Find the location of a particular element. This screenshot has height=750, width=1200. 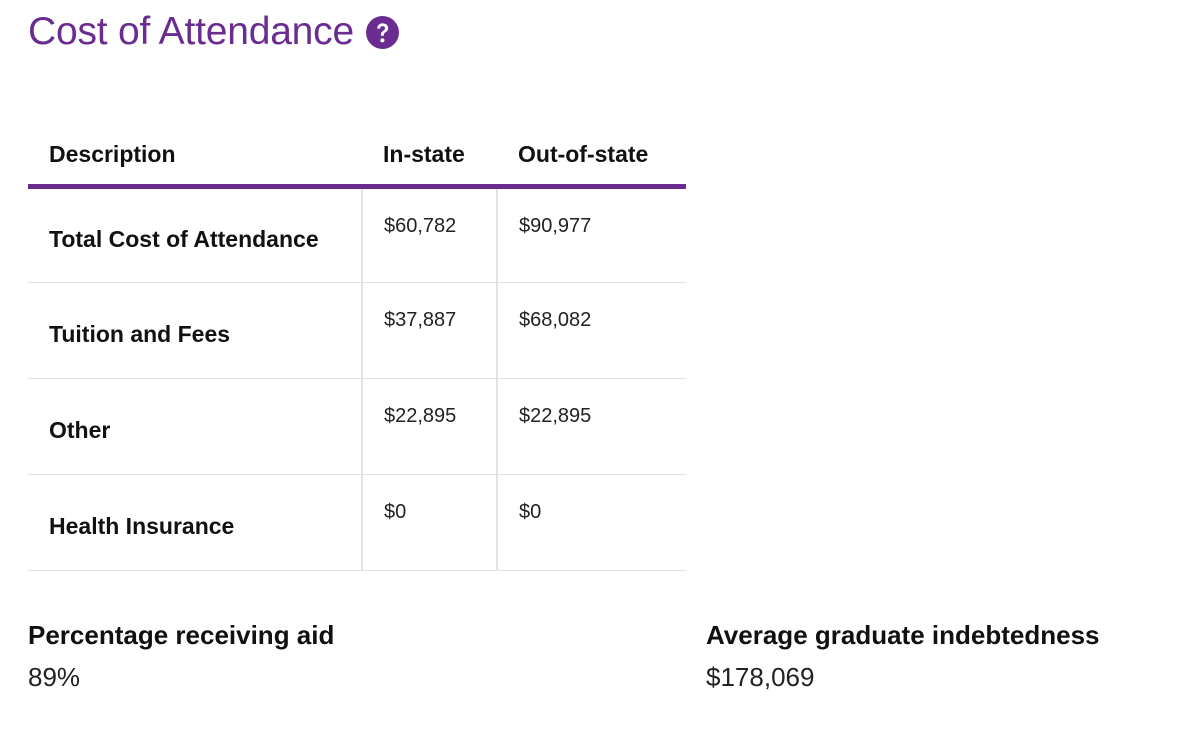

table-row: Tuition and Fees $37,887 $68,082 is located at coordinates (357, 330).